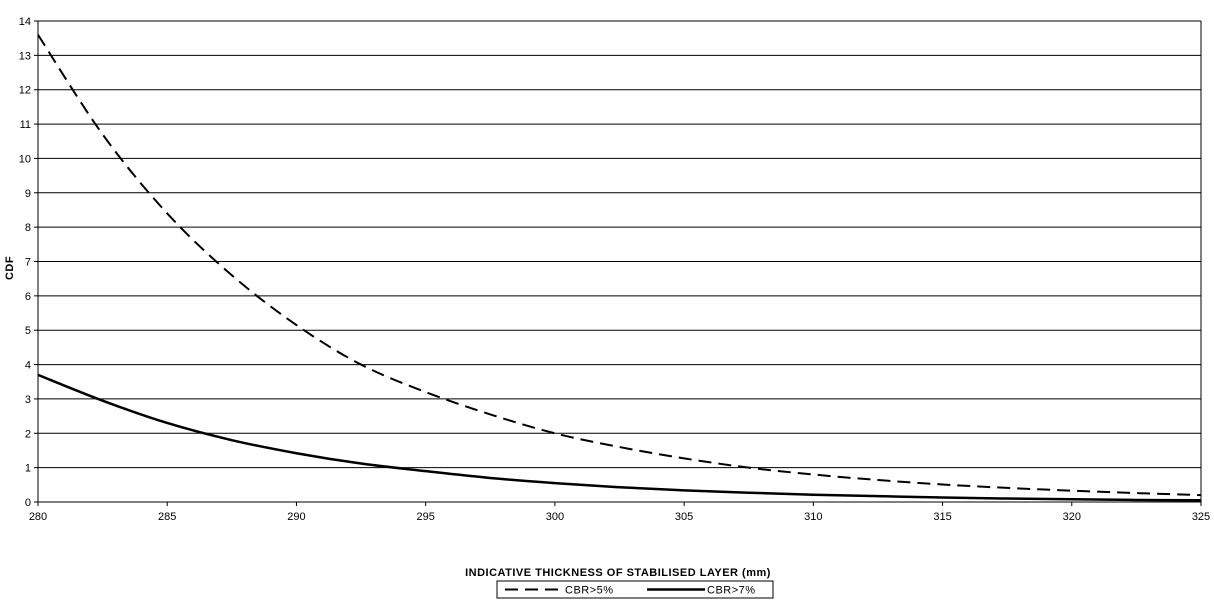  What do you see at coordinates (942, 517) in the screenshot?
I see `x-tick-label: 315` at bounding box center [942, 517].